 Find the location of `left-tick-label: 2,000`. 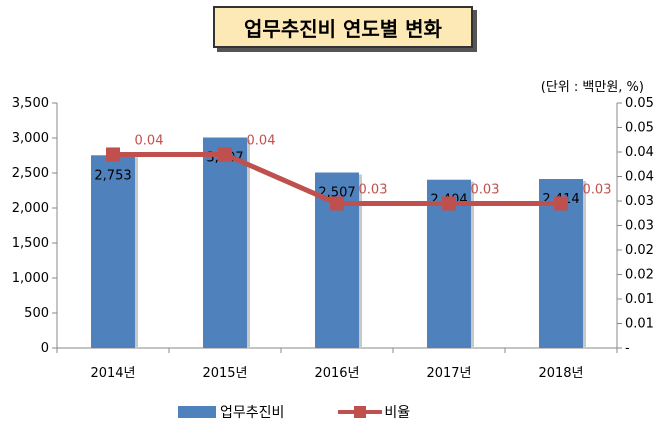

left-tick-label: 2,000 is located at coordinates (30, 208).